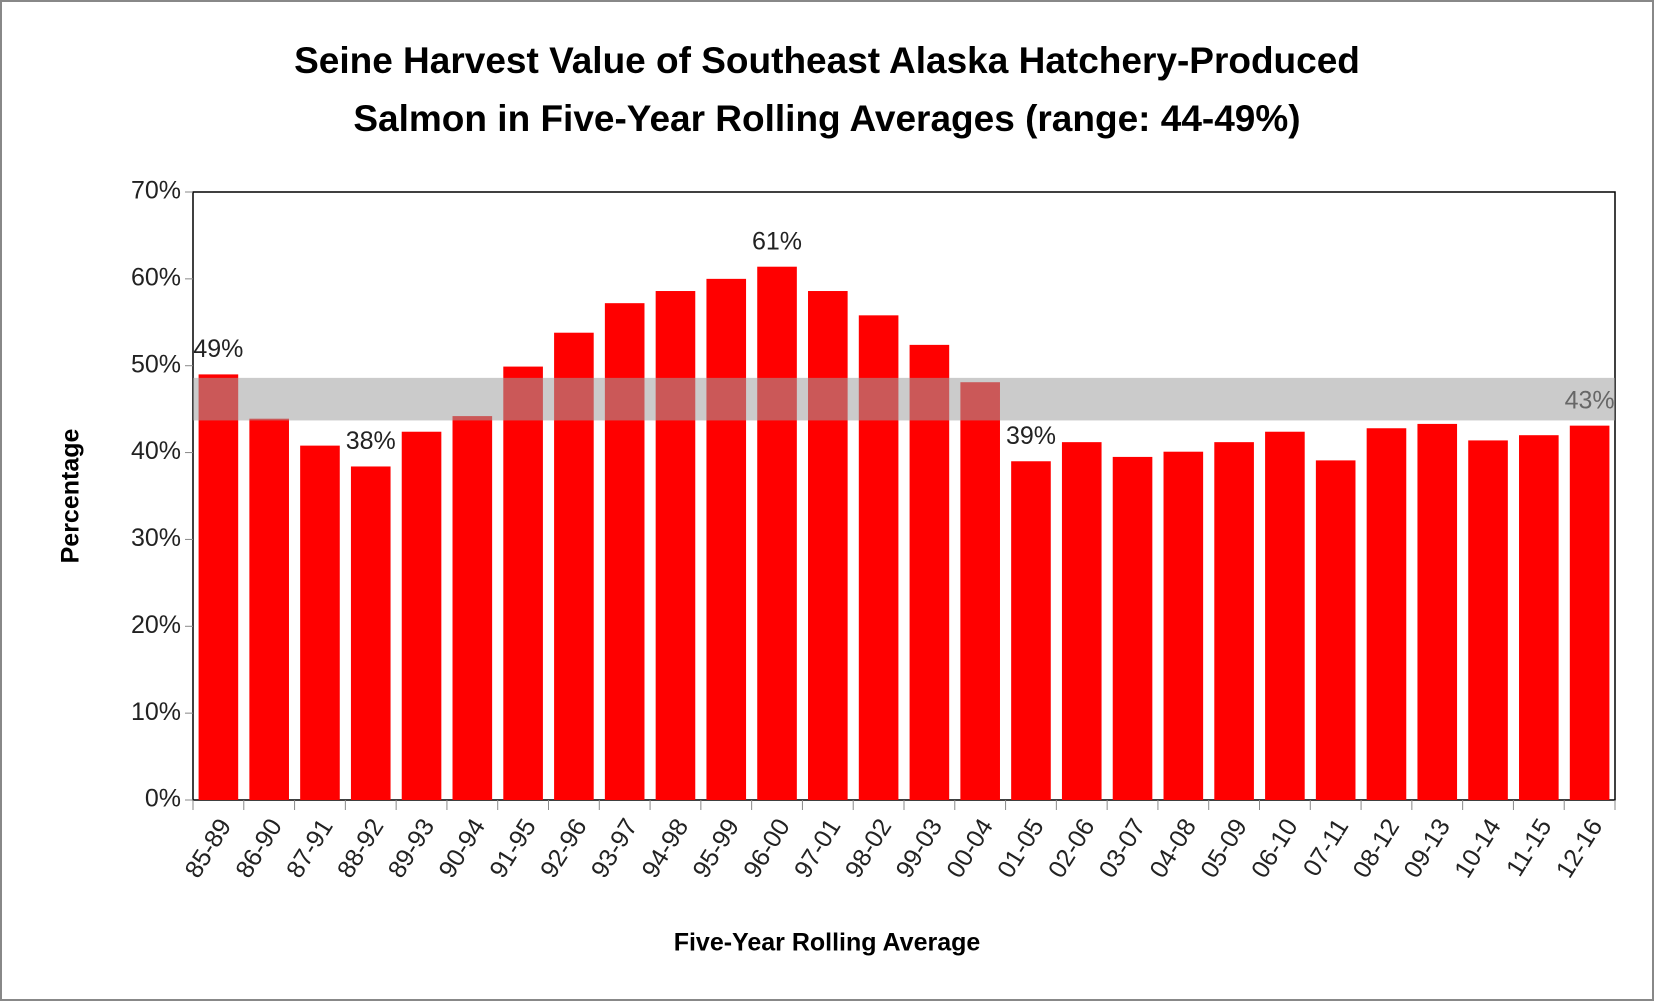 The width and height of the screenshot is (1654, 1001). I want to click on y-tick-label: 40%, so click(156, 451).